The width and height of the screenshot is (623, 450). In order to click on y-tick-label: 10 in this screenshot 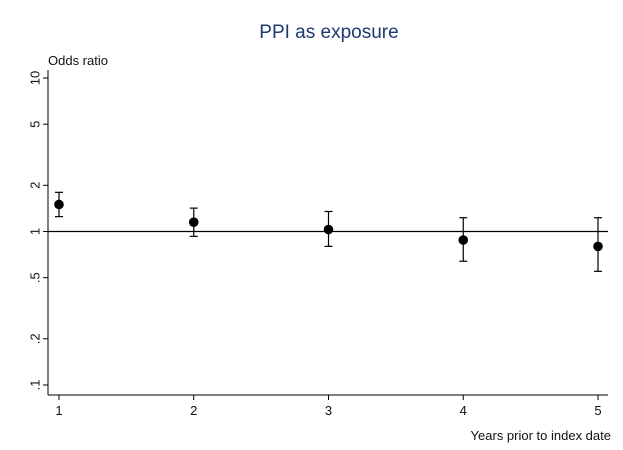, I will do `click(35, 78)`.